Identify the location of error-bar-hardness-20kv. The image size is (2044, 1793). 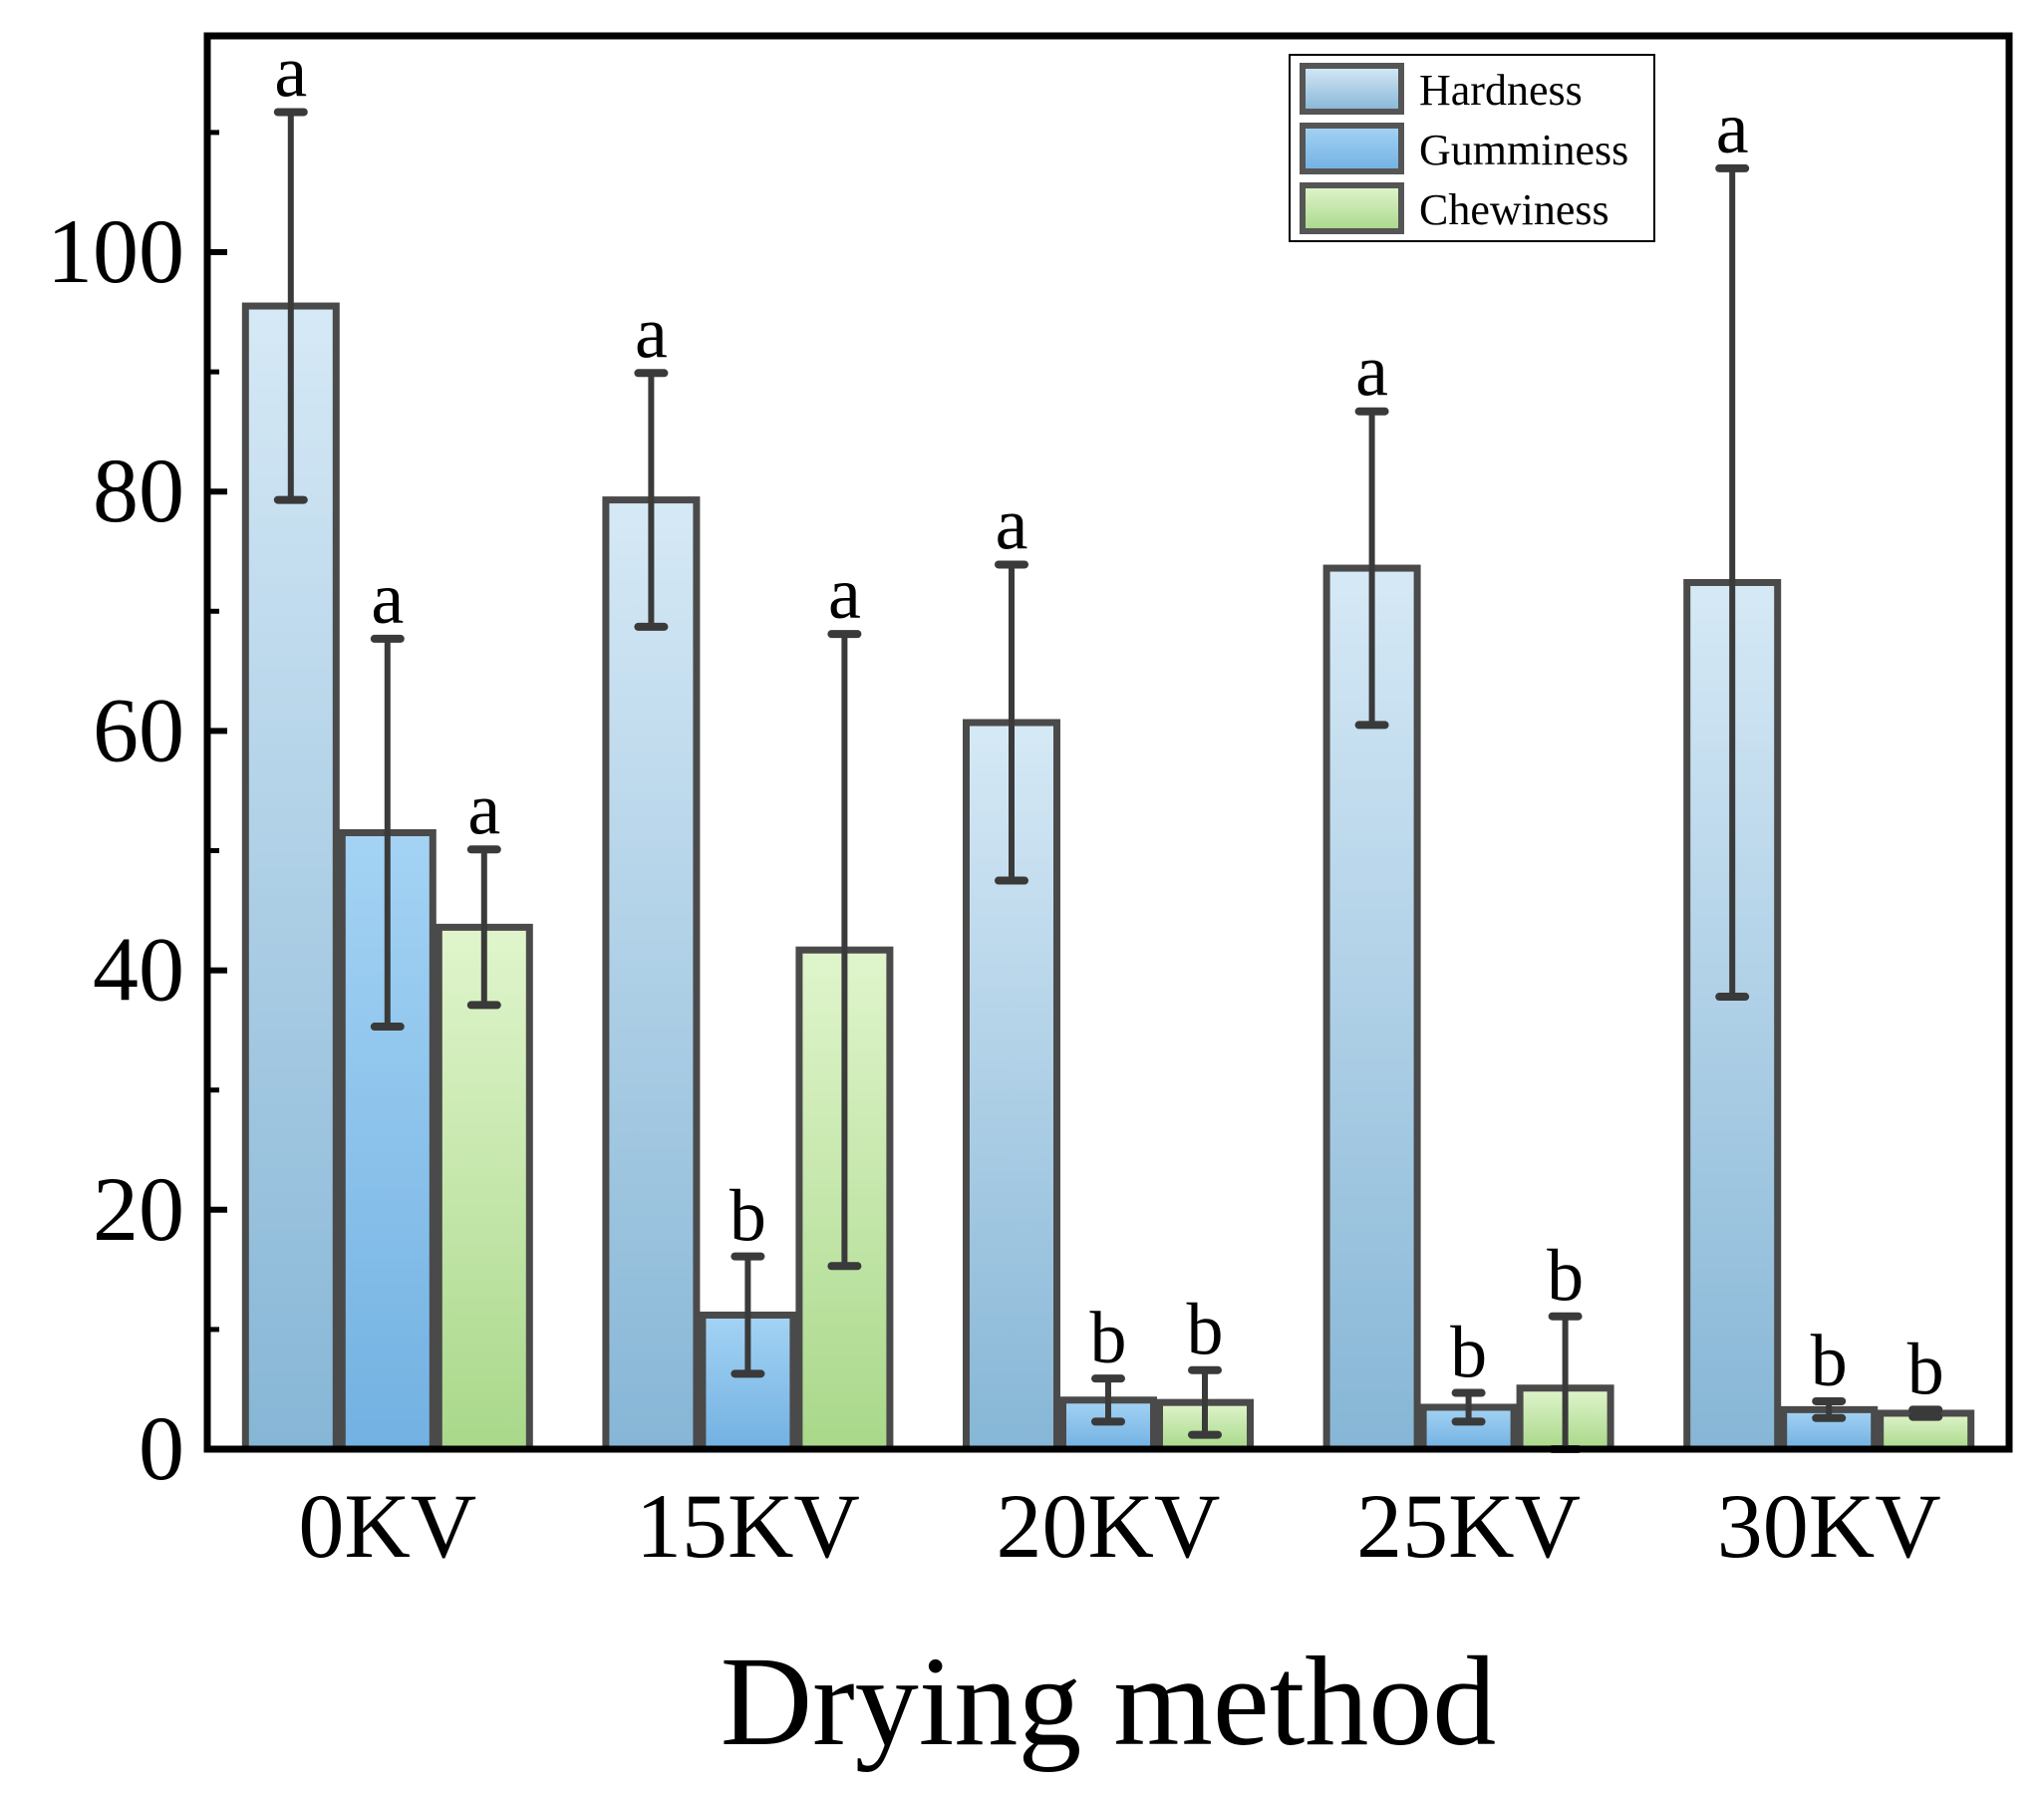
(1011, 722).